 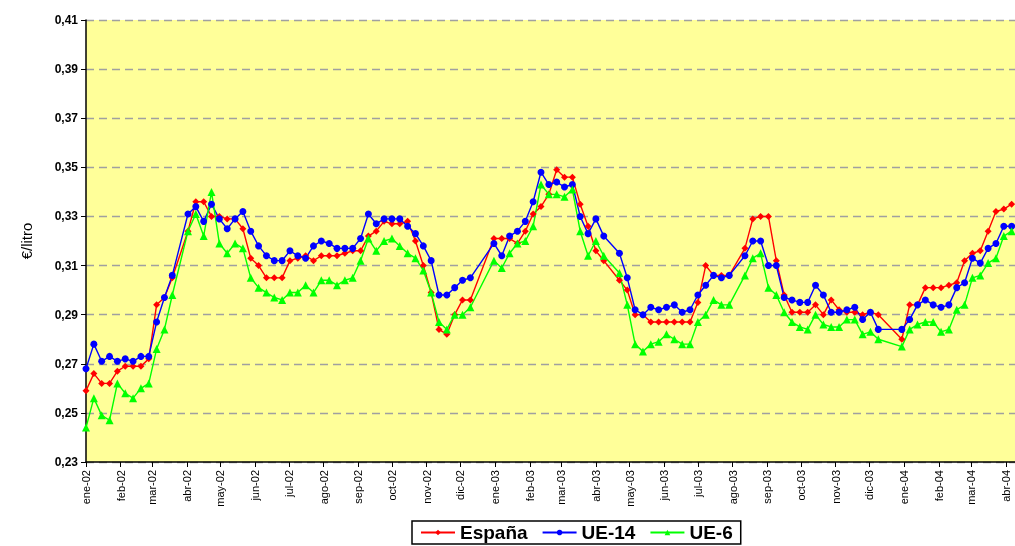 What do you see at coordinates (904, 487) in the screenshot?
I see `x-tick-label: ene-04` at bounding box center [904, 487].